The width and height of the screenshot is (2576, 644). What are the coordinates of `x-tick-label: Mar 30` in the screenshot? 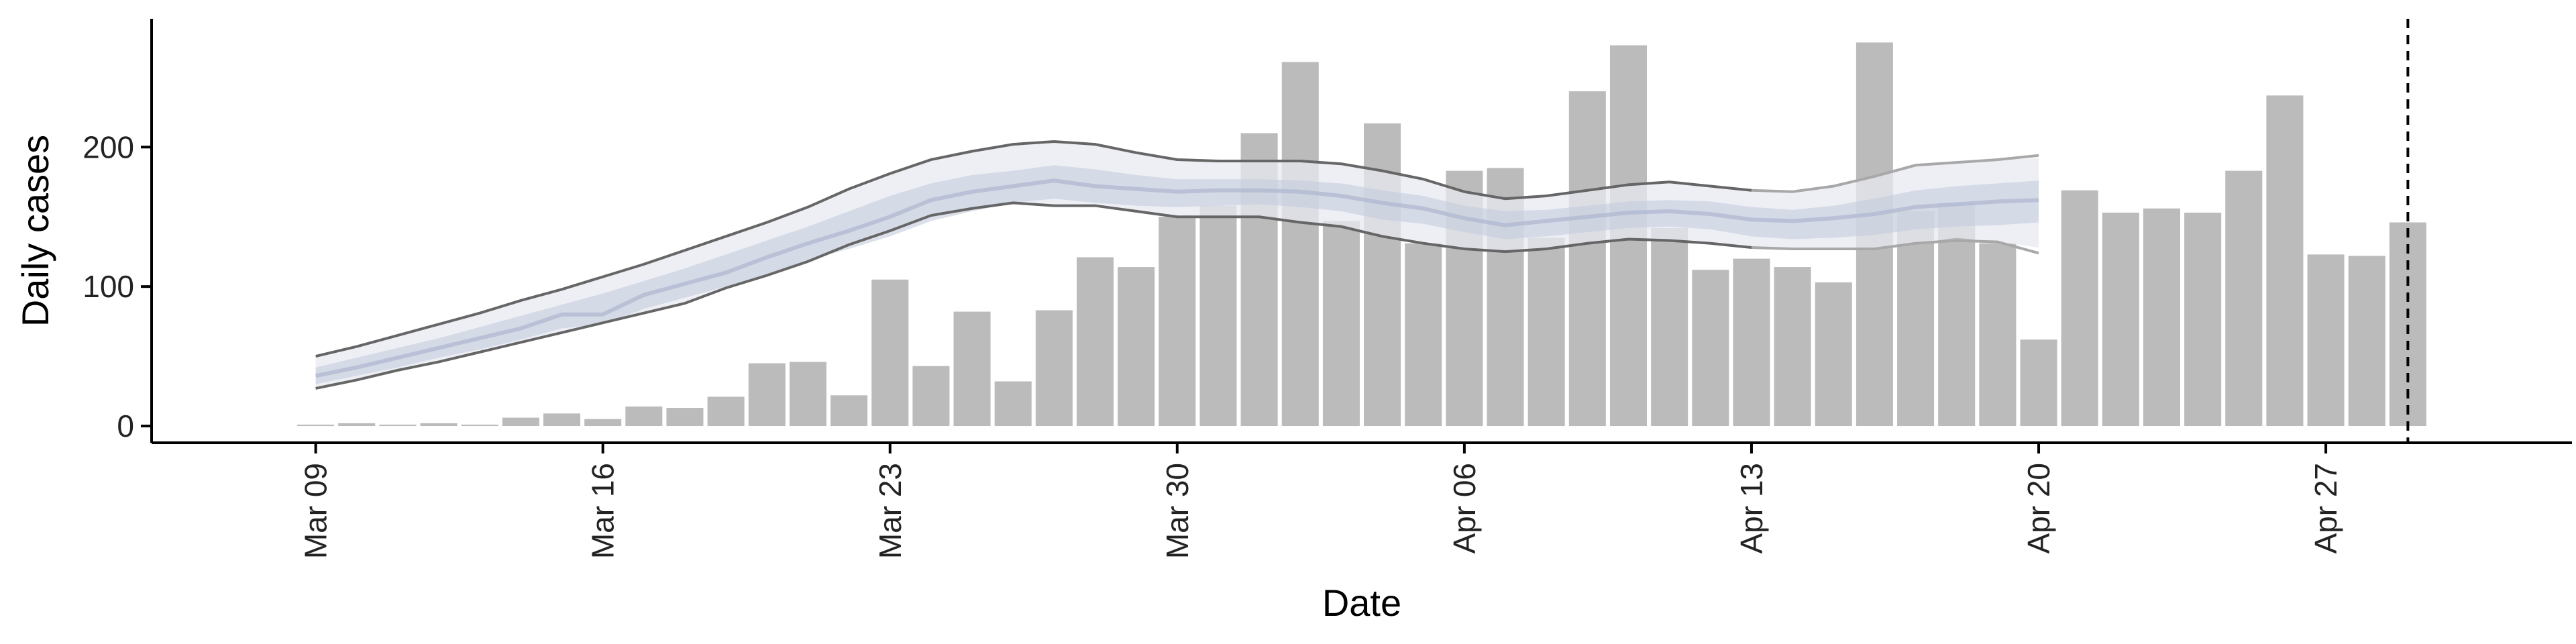 It's located at (1177, 511).